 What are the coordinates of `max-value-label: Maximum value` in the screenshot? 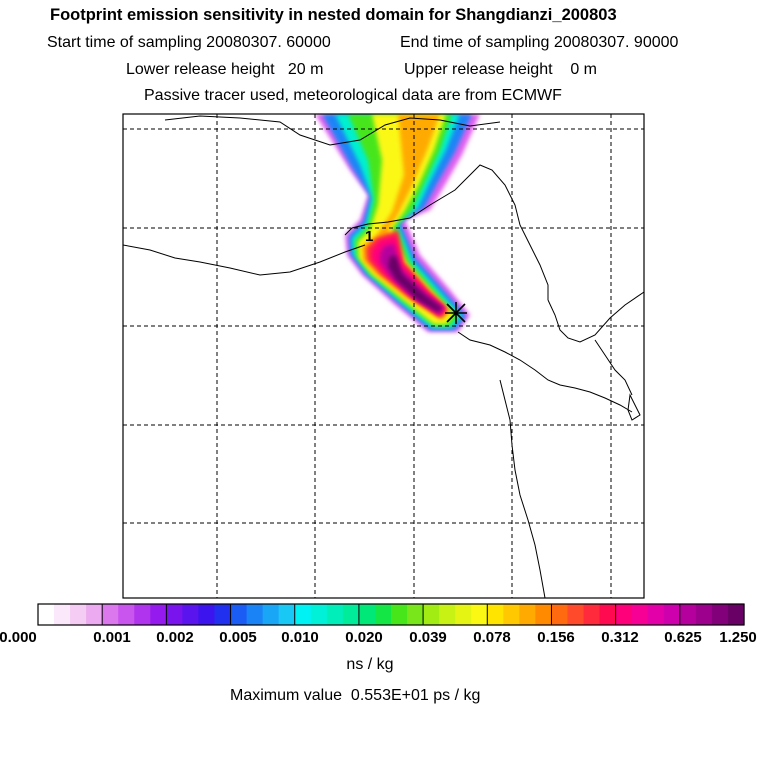 It's located at (286, 695).